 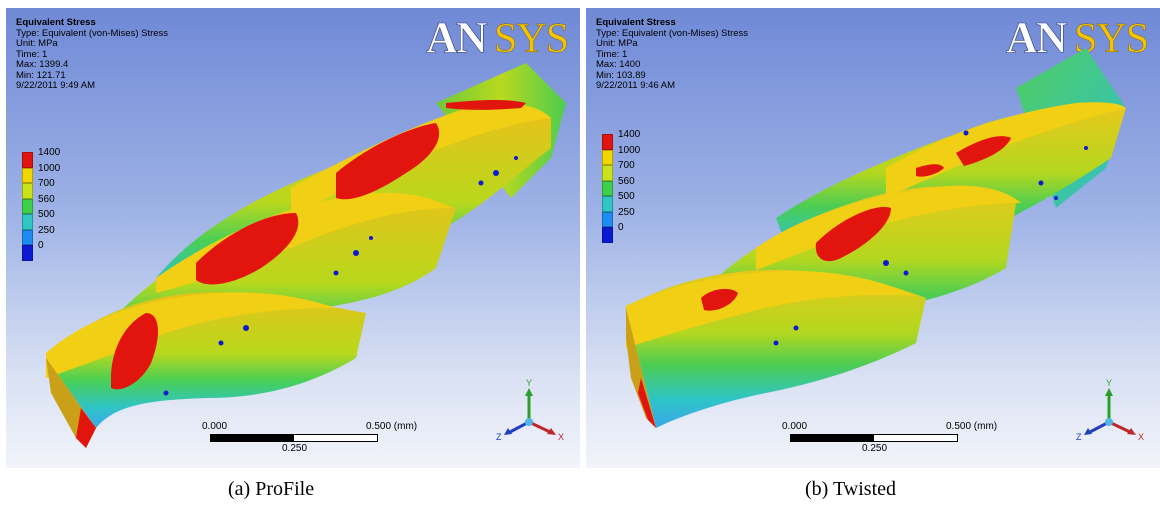 I want to click on figure-caption-b: (b) Twisted, so click(x=850, y=489).